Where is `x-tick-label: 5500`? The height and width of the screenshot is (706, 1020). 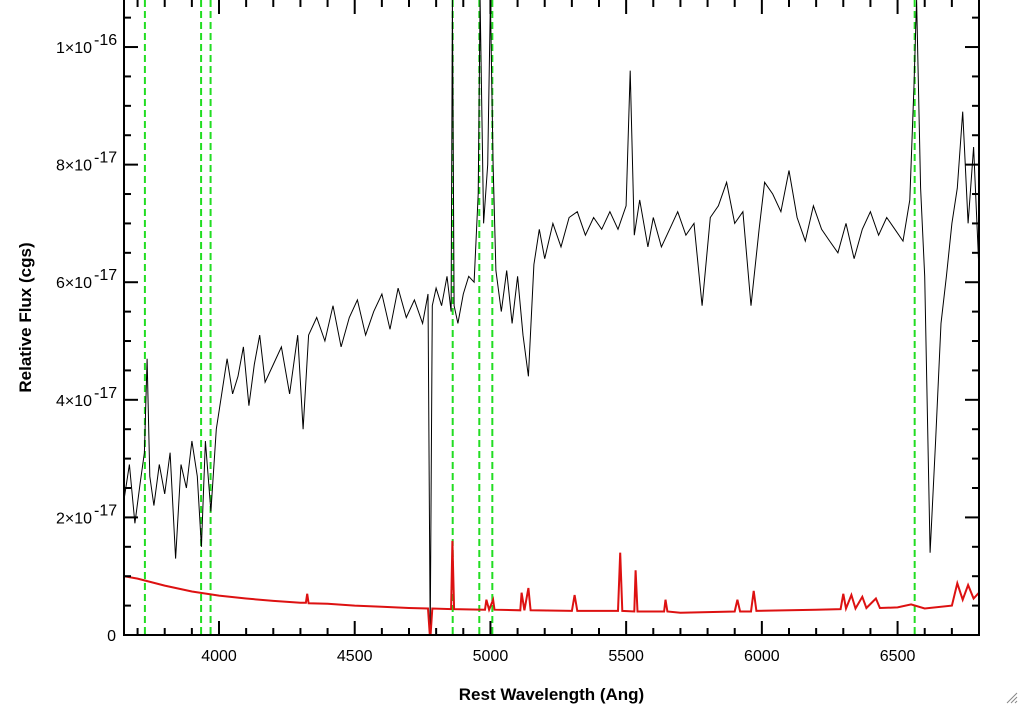
x-tick-label: 5500 is located at coordinates (626, 656).